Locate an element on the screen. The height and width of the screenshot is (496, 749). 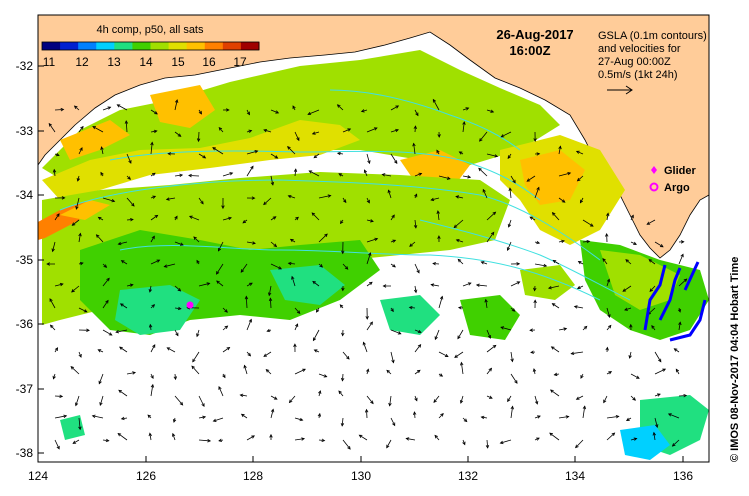
gsla-note-line: GSLA (0.1m contours) is located at coordinates (652, 36).